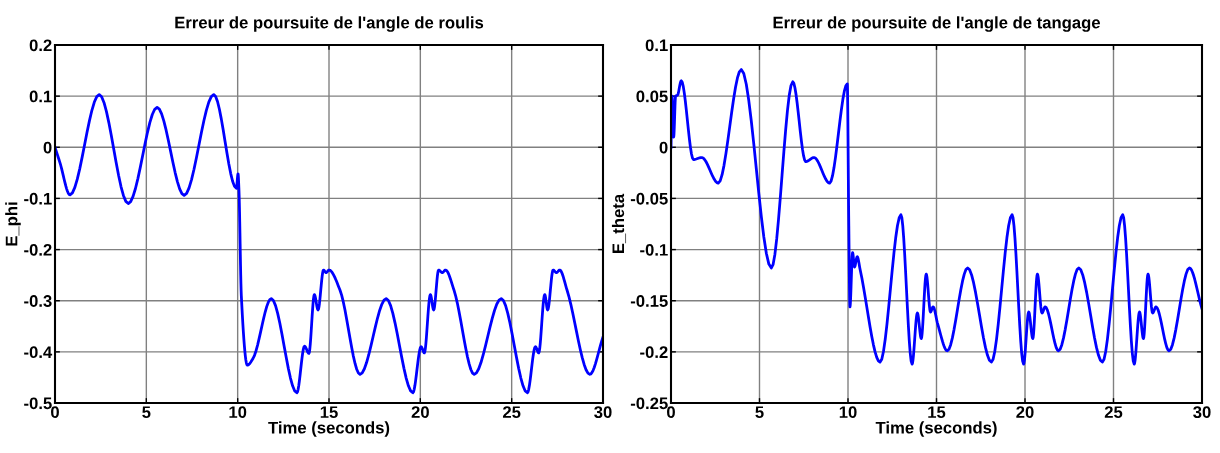  Describe the element at coordinates (40, 45) in the screenshot. I see `y-tick-label: 0.2` at that location.